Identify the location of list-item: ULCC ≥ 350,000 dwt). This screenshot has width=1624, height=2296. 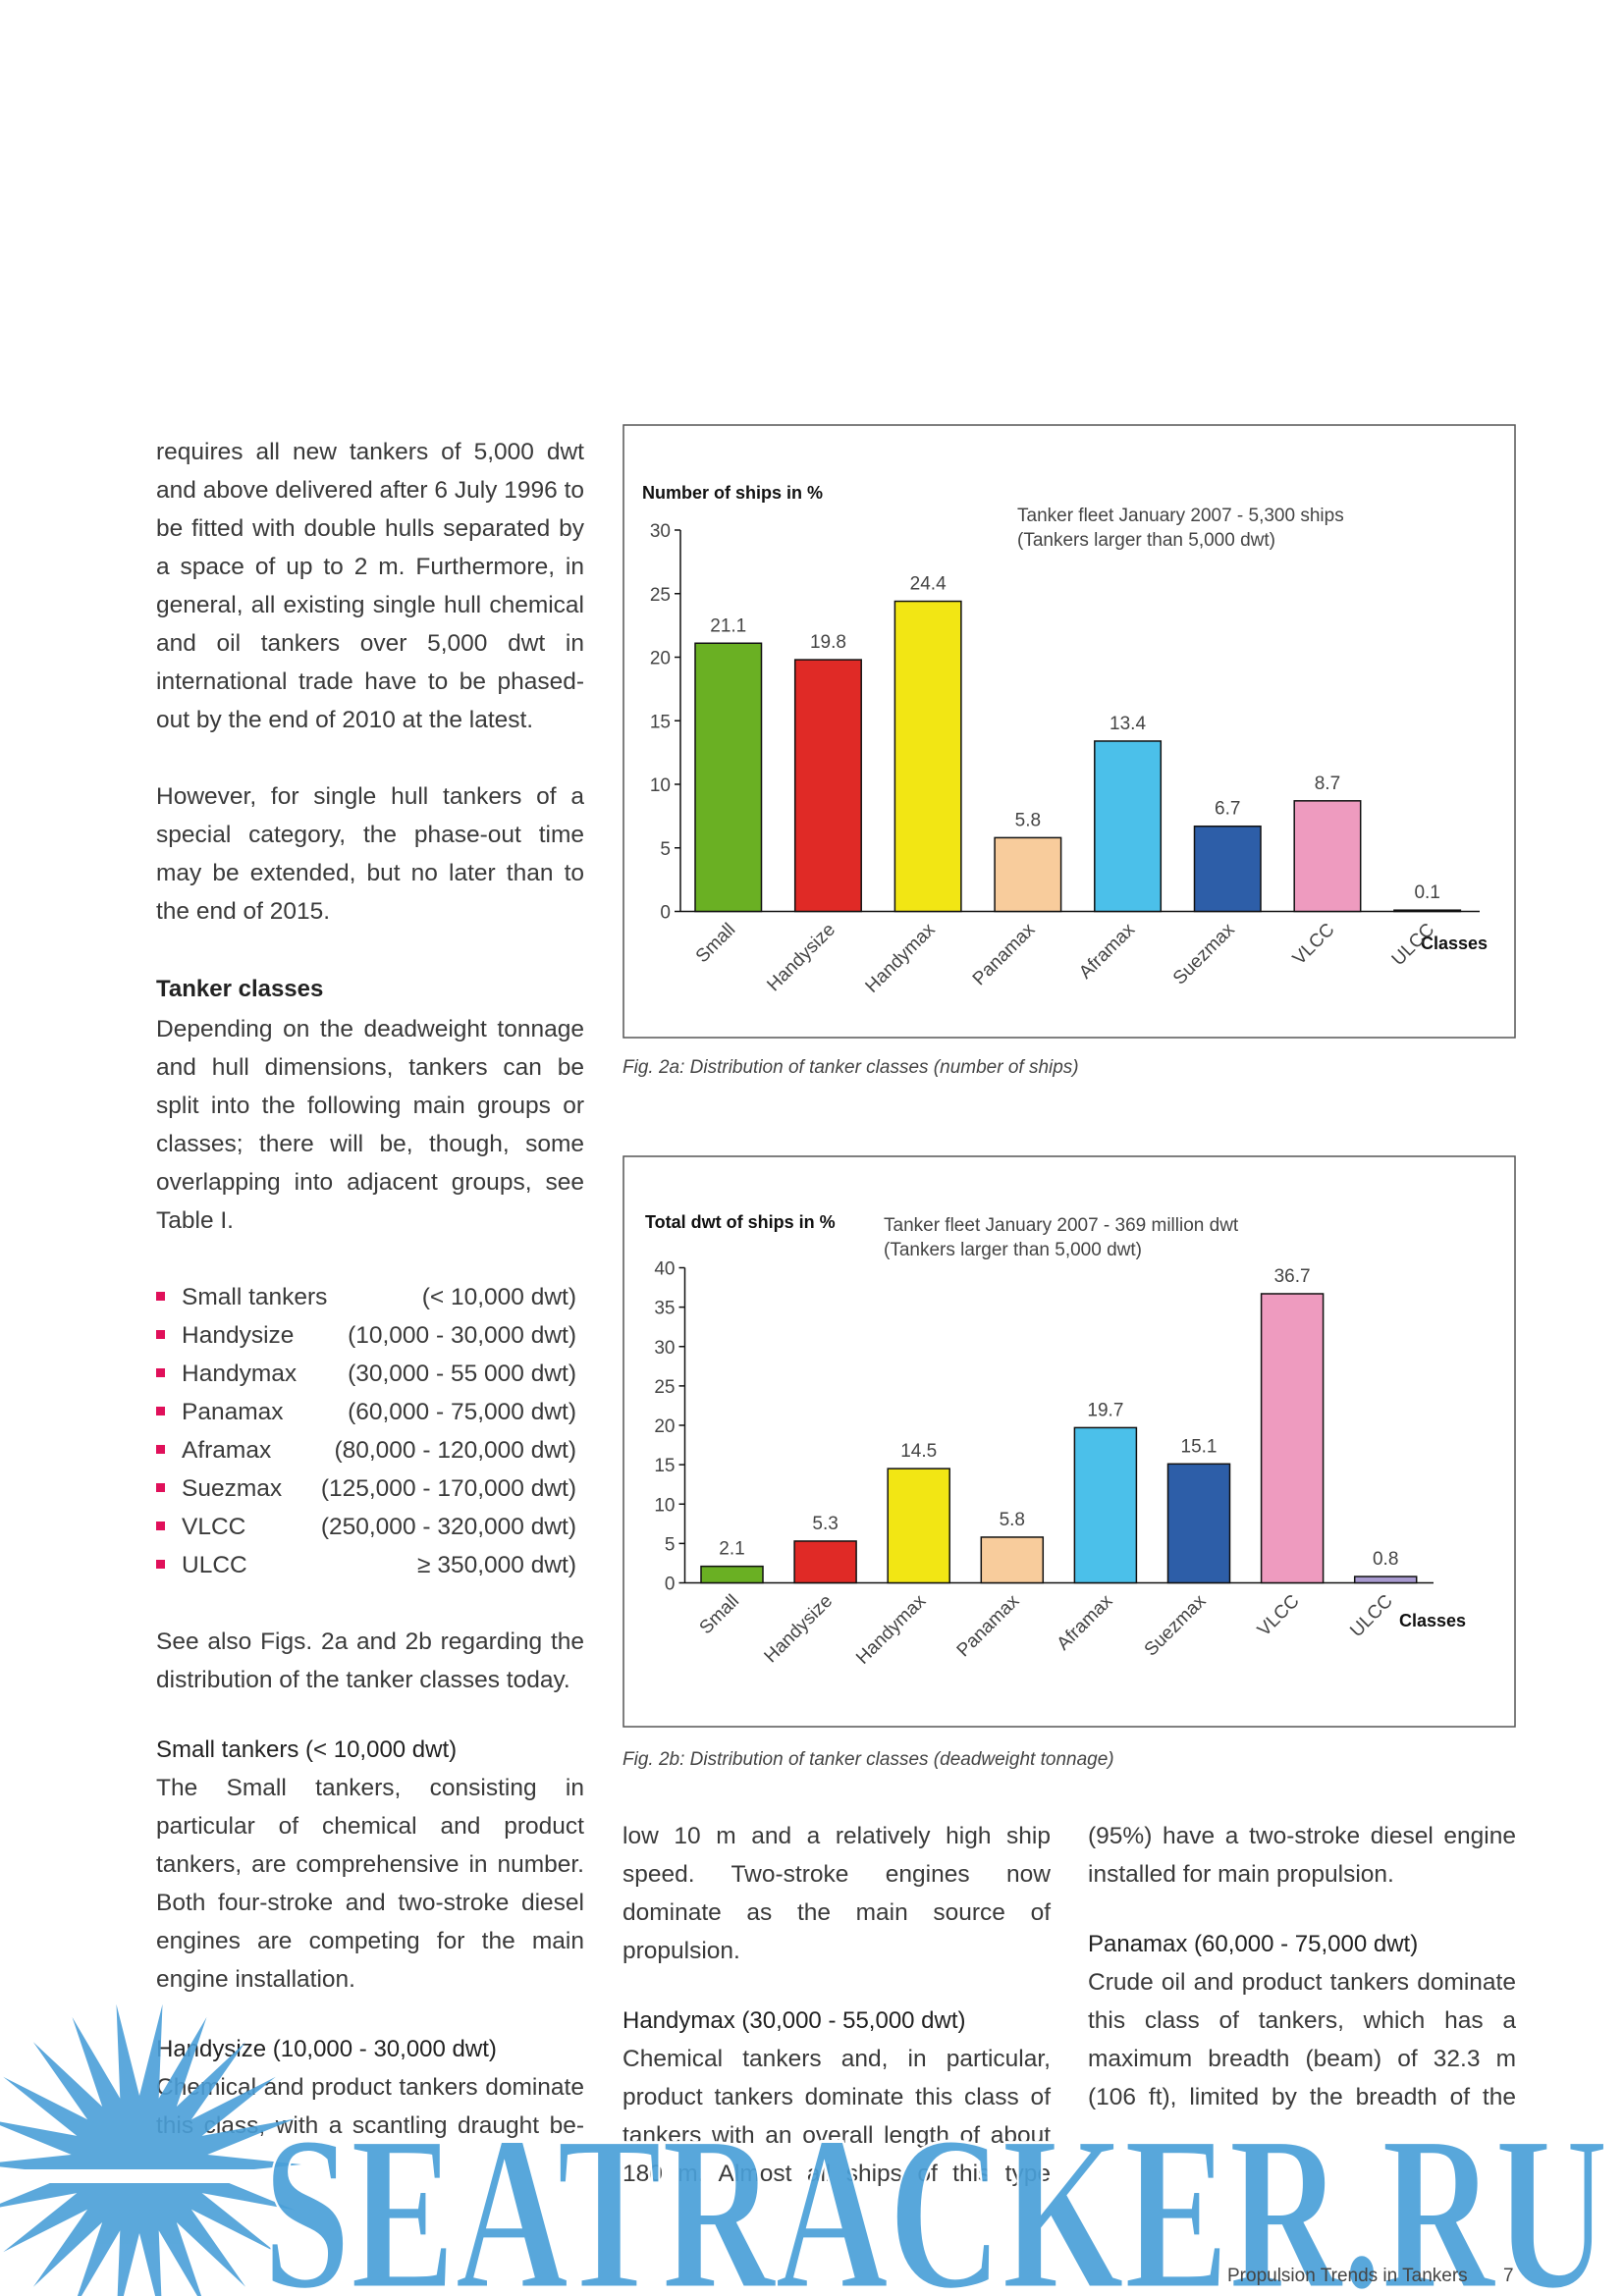
(366, 1565).